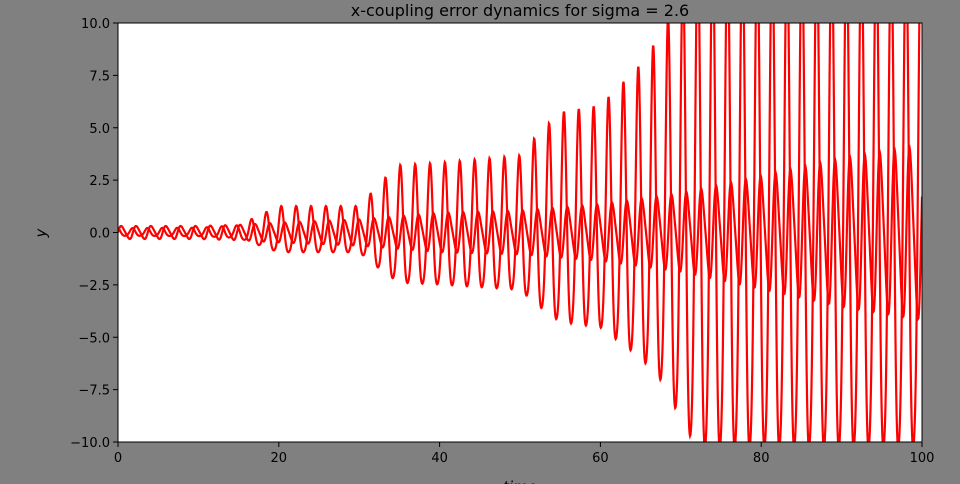  Describe the element at coordinates (439, 458) in the screenshot. I see `x-tick-label: 40` at that location.